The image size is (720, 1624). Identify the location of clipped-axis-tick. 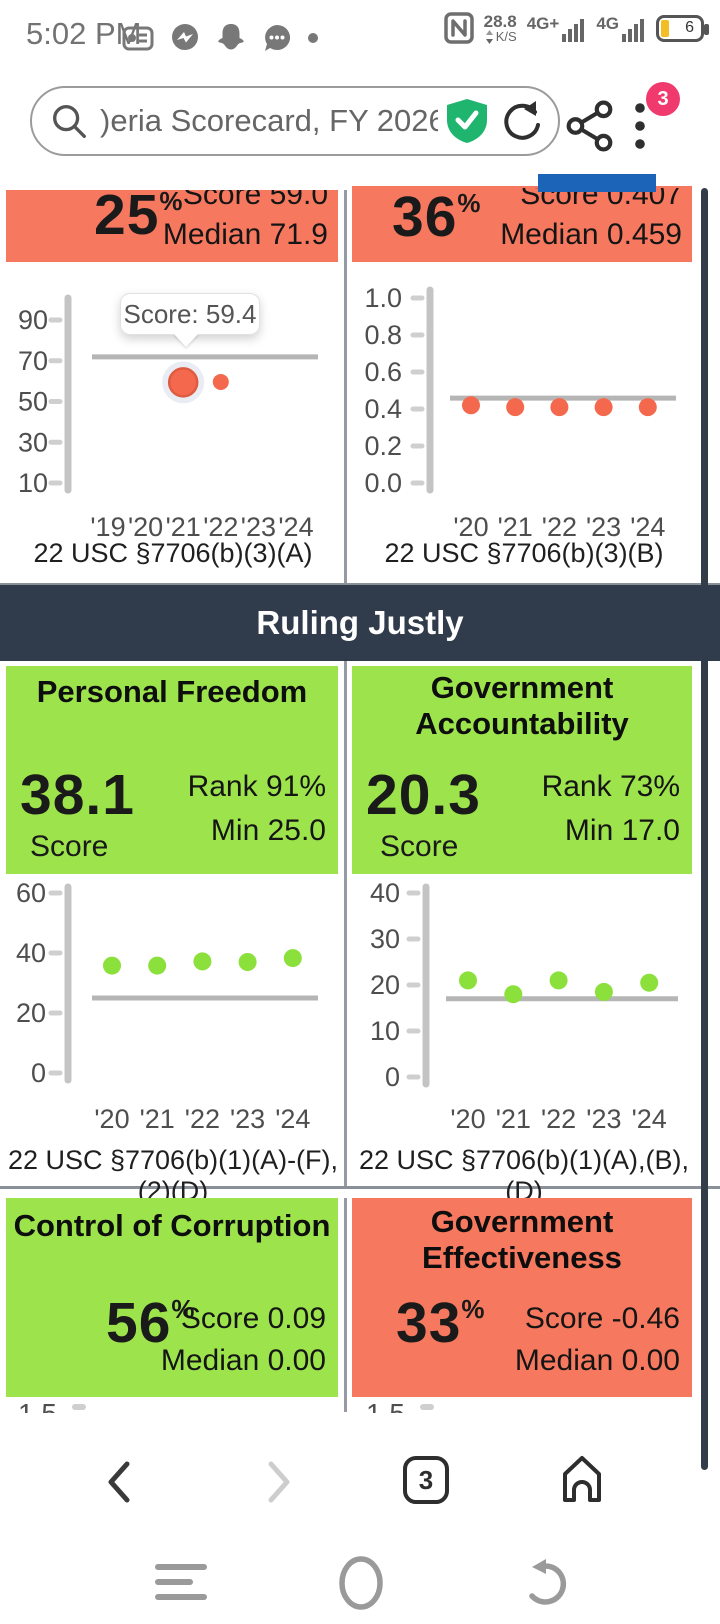
(427, 1407).